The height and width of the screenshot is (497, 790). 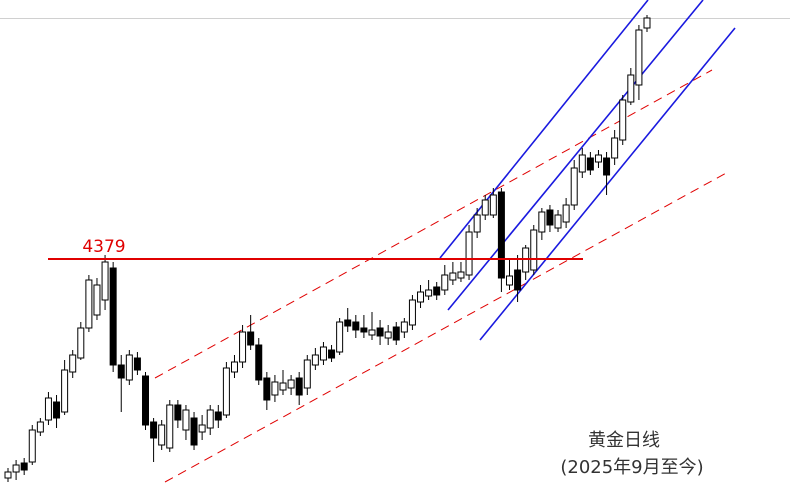 I want to click on level-label: 4379, so click(x=103, y=247).